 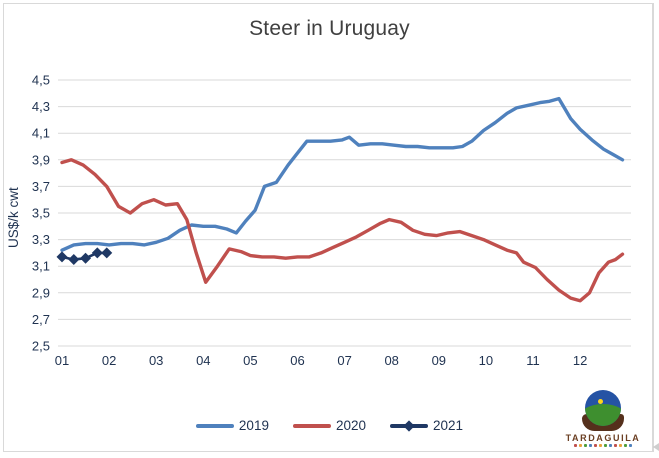 I want to click on logo-subtext-dots, so click(x=603, y=445).